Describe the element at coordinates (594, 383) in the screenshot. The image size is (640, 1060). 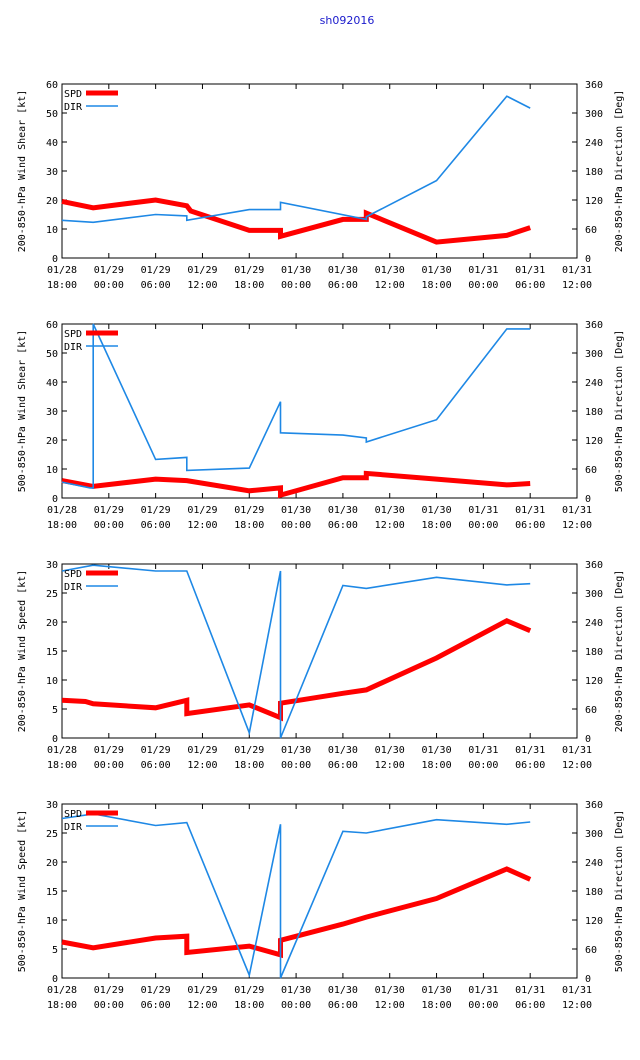
I see `y2-tick-label: 240` at that location.